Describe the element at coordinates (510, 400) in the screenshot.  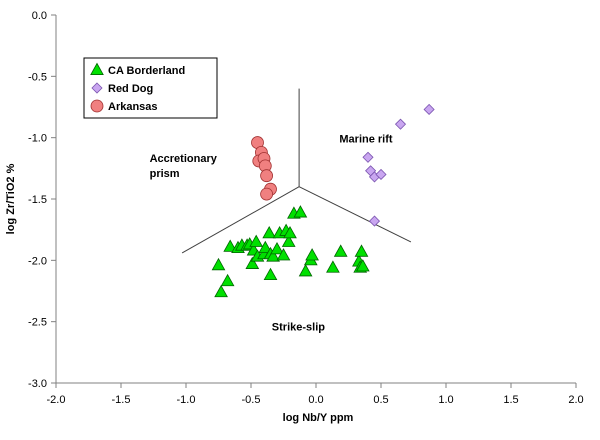
I see `x-tick-label: 1.5` at that location.